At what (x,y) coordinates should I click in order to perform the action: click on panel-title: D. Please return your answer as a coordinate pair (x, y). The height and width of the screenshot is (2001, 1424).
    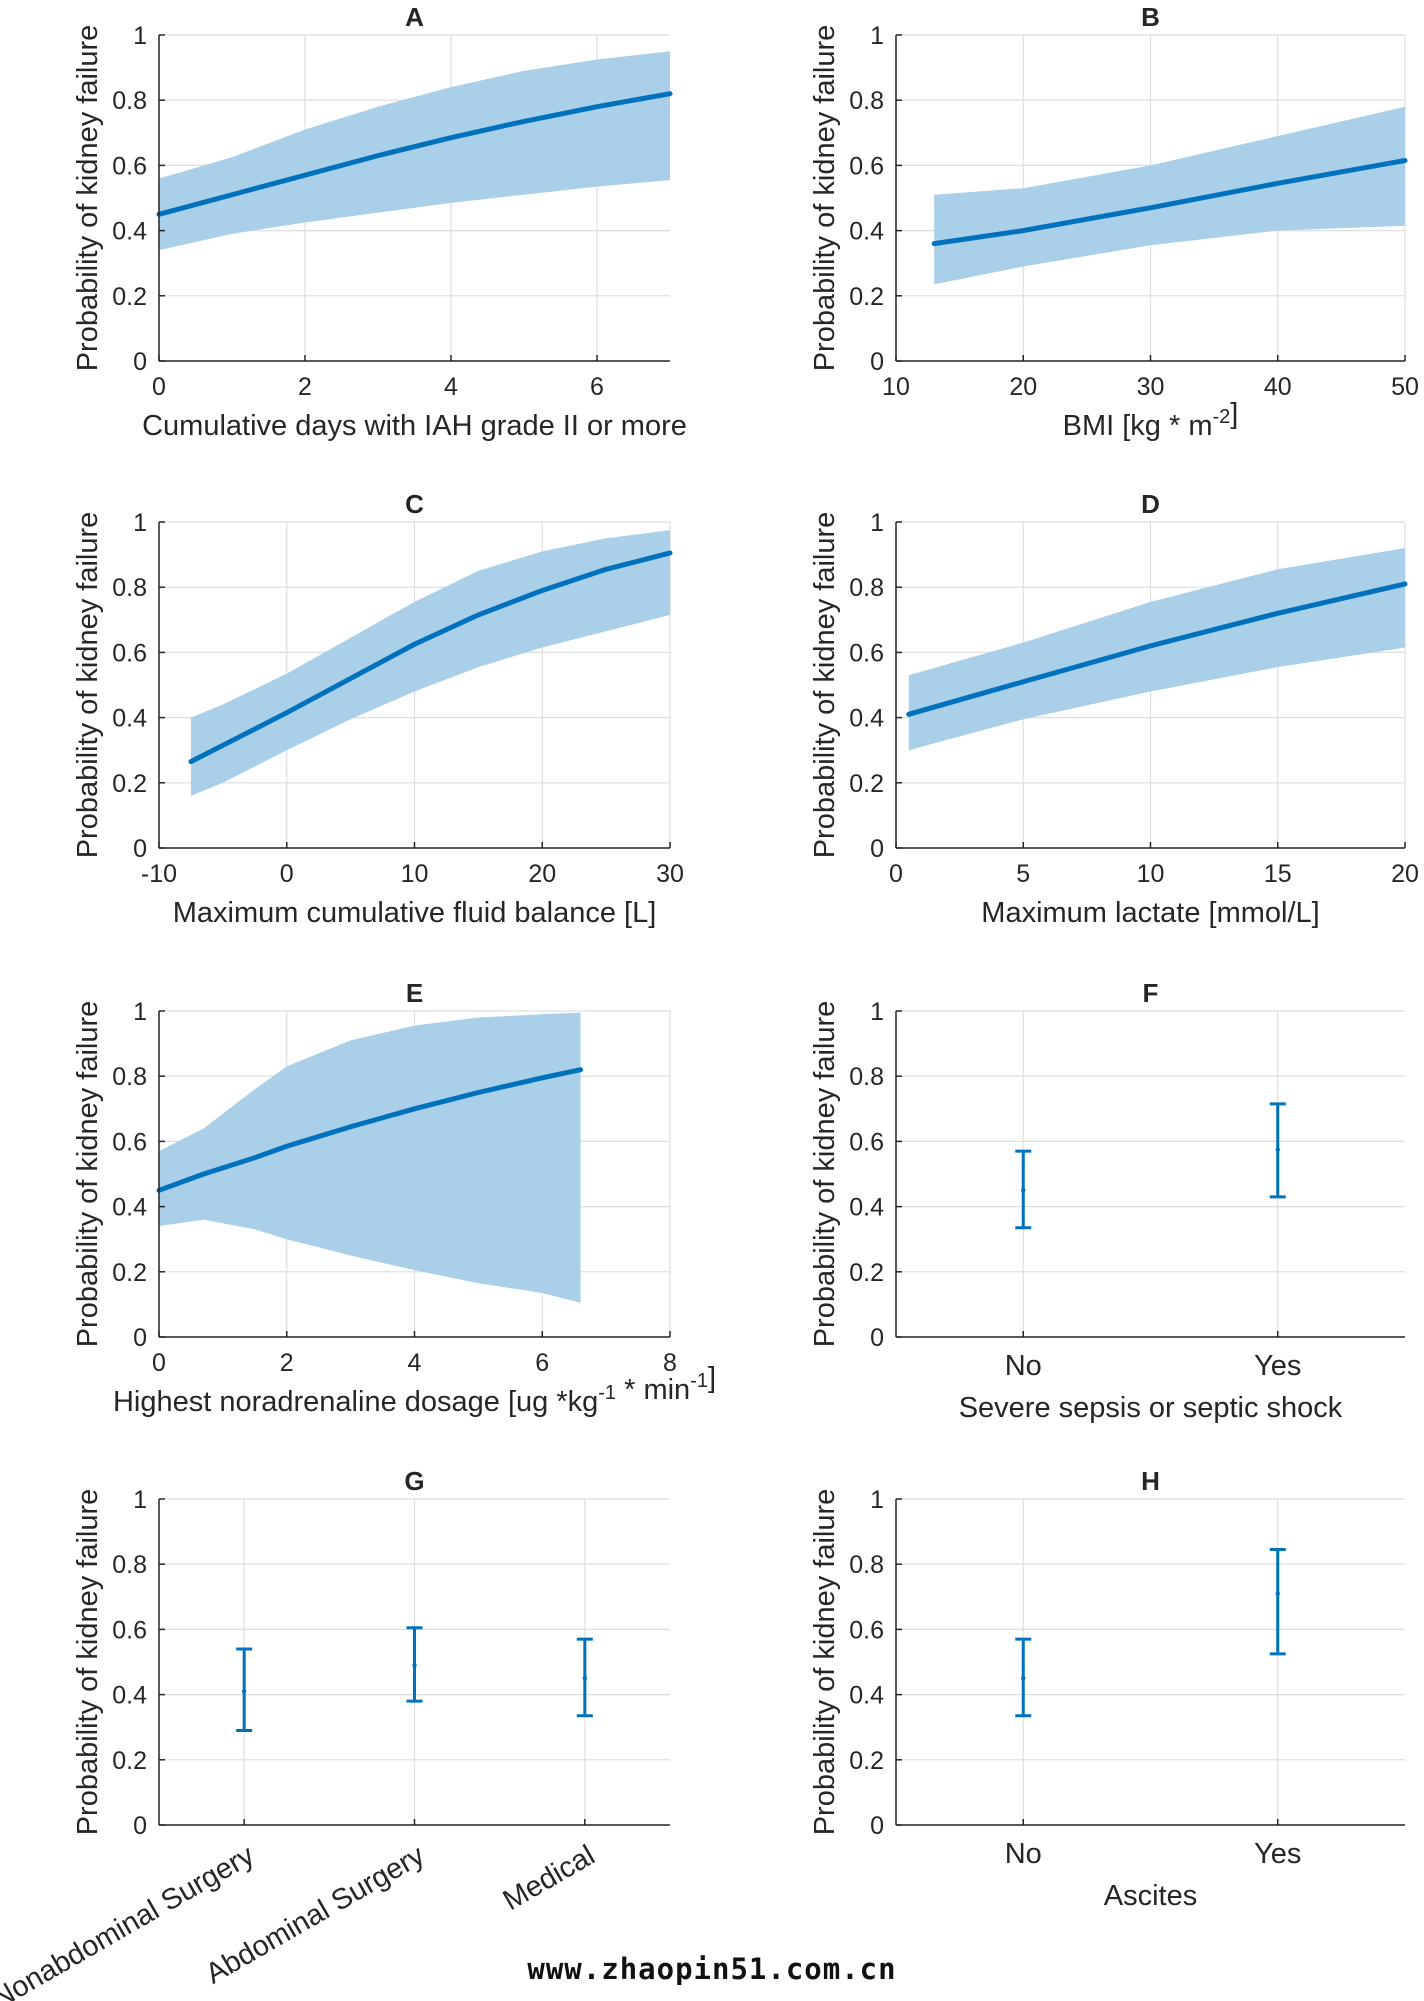
    Looking at the image, I should click on (1150, 504).